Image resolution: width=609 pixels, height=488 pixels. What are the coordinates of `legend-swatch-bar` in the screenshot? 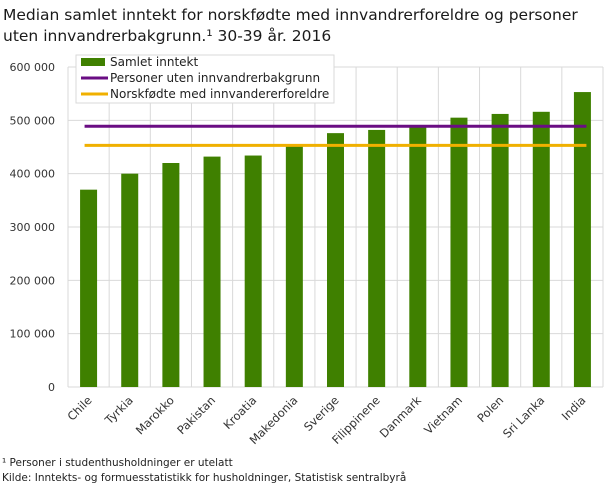 It's located at (93, 62).